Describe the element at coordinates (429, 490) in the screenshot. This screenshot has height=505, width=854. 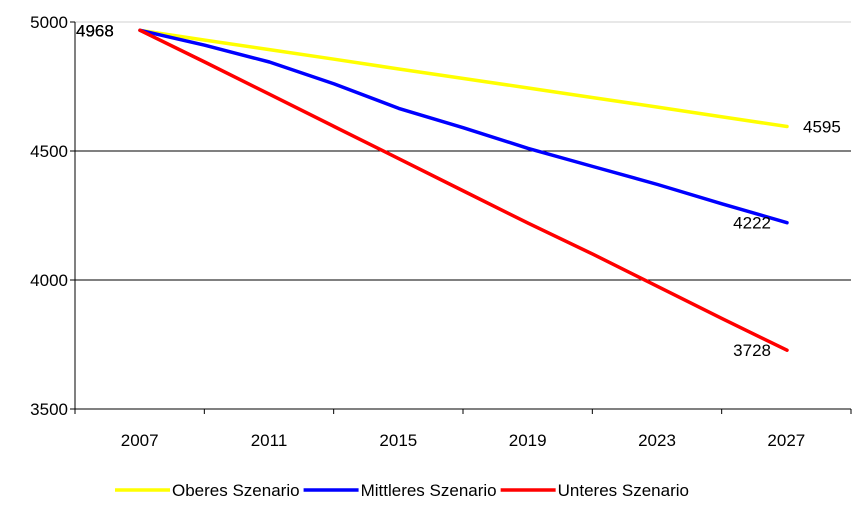
I see `legend-label-2: Mittleres Szenario` at that location.